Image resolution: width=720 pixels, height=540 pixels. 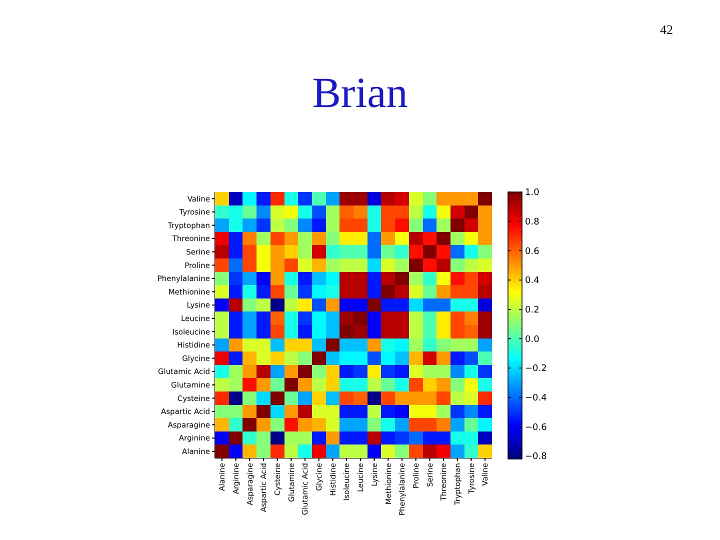 I want to click on color-bar-label: 1.0, so click(x=532, y=193).